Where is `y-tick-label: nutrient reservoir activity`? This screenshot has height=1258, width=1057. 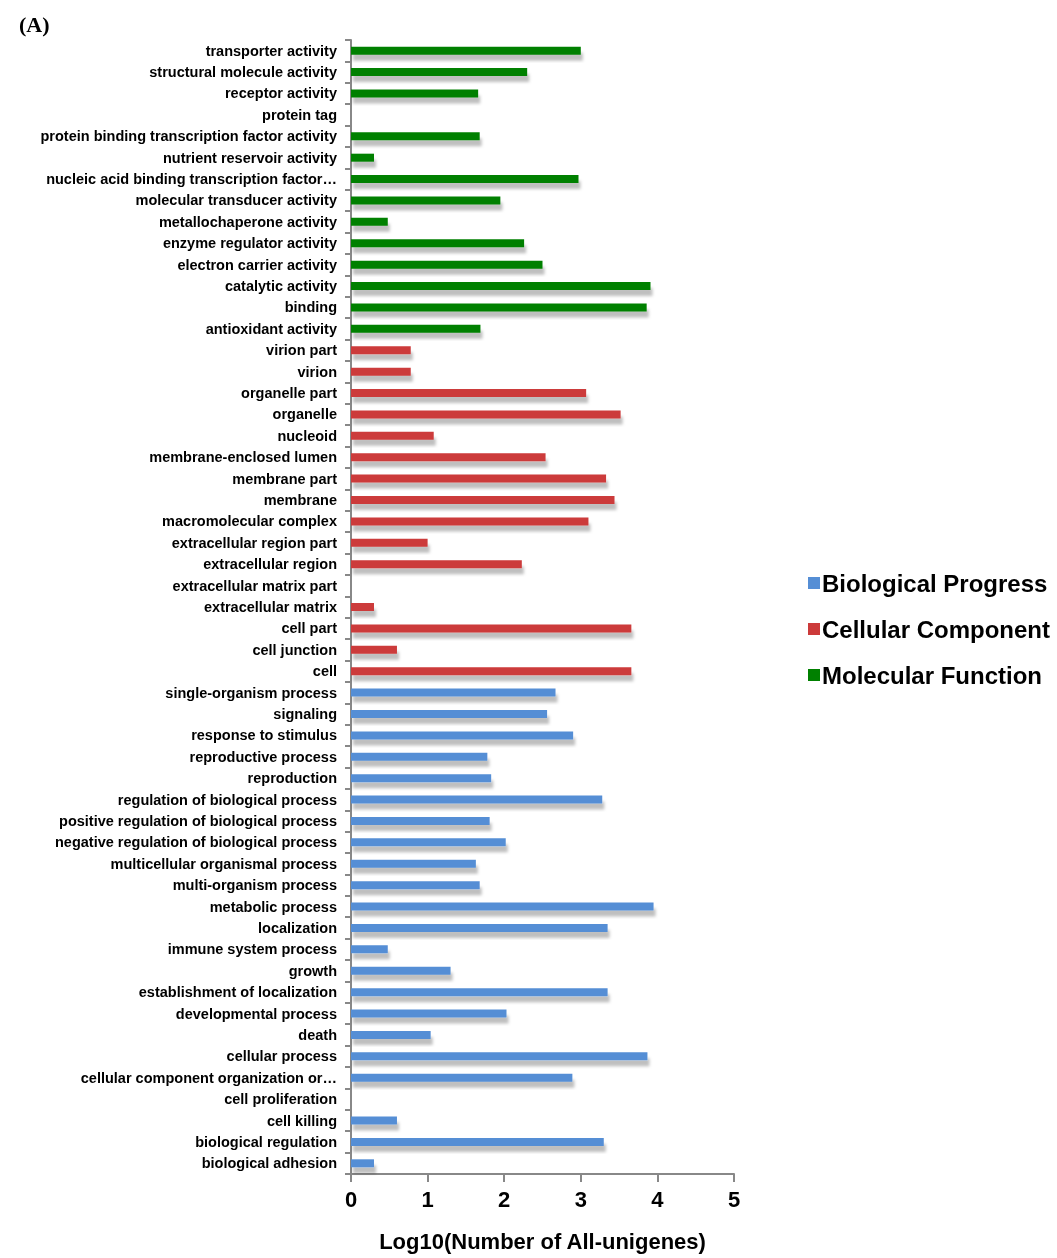 y-tick-label: nutrient reservoir activity is located at coordinates (249, 157).